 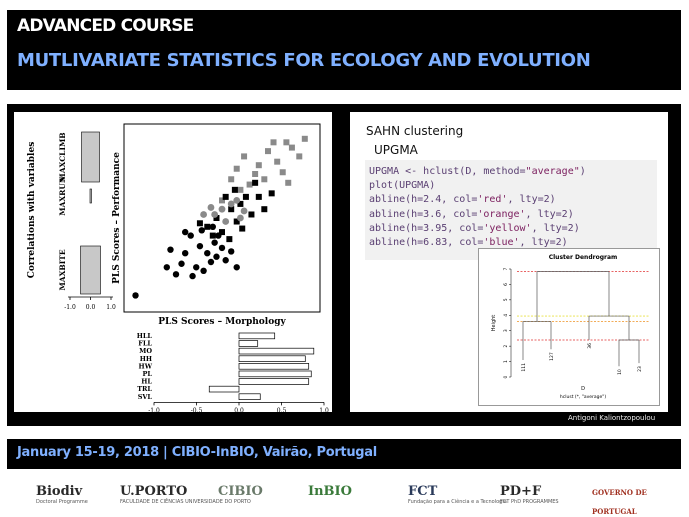 I want to click on logo-caption: FCT PhD PROGRAMMES, so click(x=529, y=502).